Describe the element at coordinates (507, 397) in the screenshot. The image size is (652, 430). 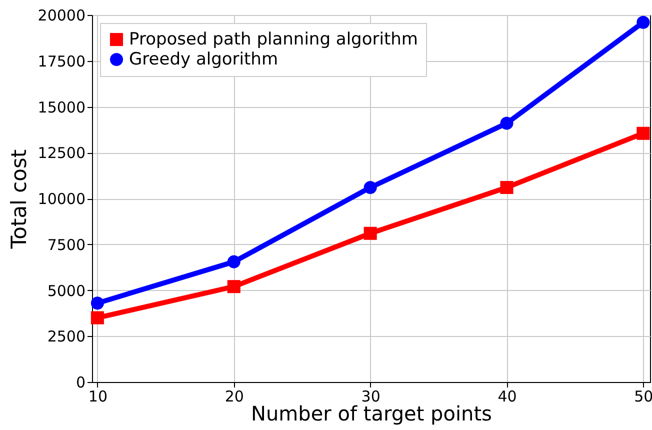
I see `x-tick-label: 40` at that location.